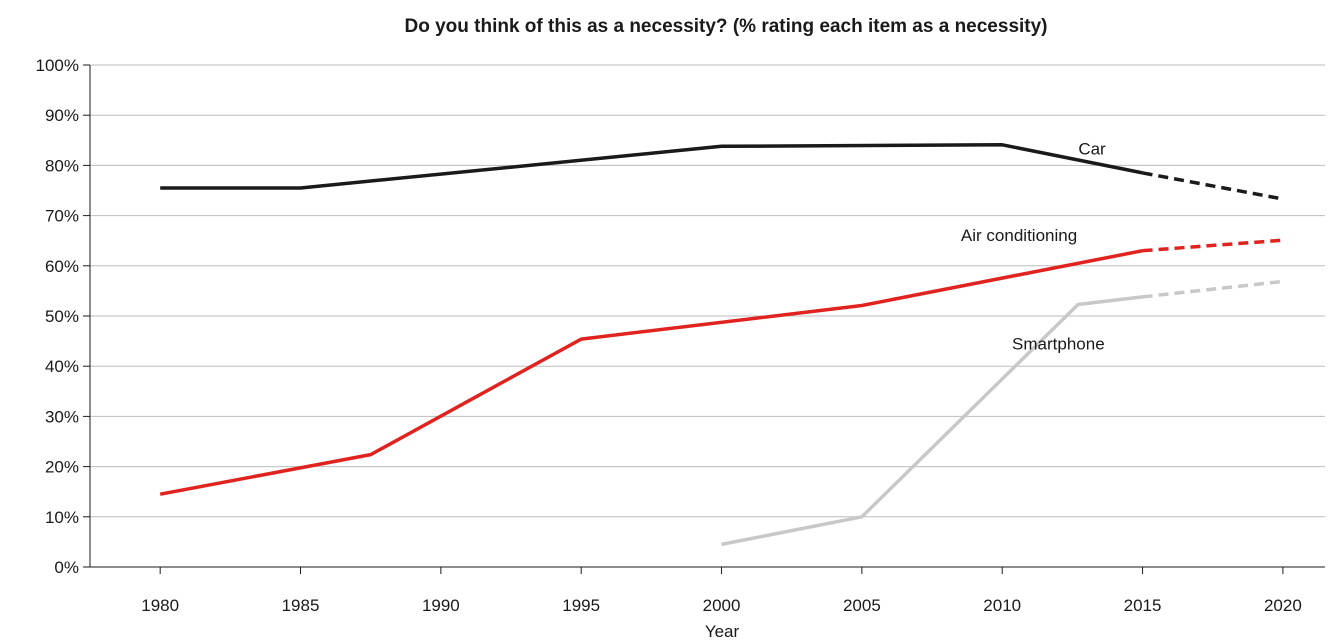  I want to click on y-tick-label: 40%, so click(62, 366).